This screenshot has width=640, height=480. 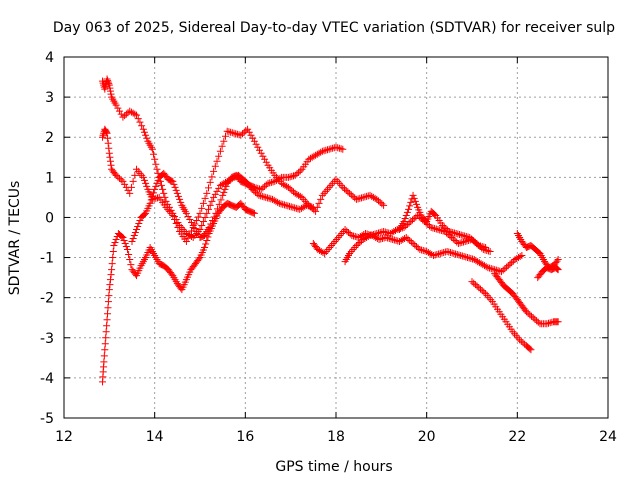 I want to click on y-tick-label: 2, so click(x=49, y=138).